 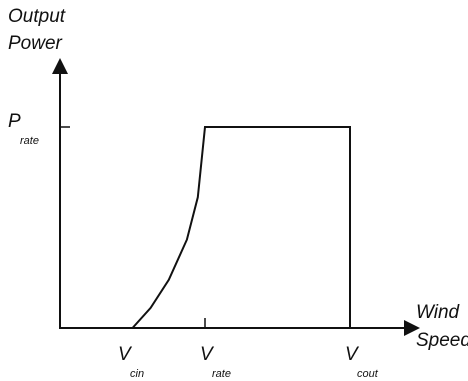 What do you see at coordinates (352, 354) in the screenshot?
I see `x-tick-label-v-cout: V` at bounding box center [352, 354].